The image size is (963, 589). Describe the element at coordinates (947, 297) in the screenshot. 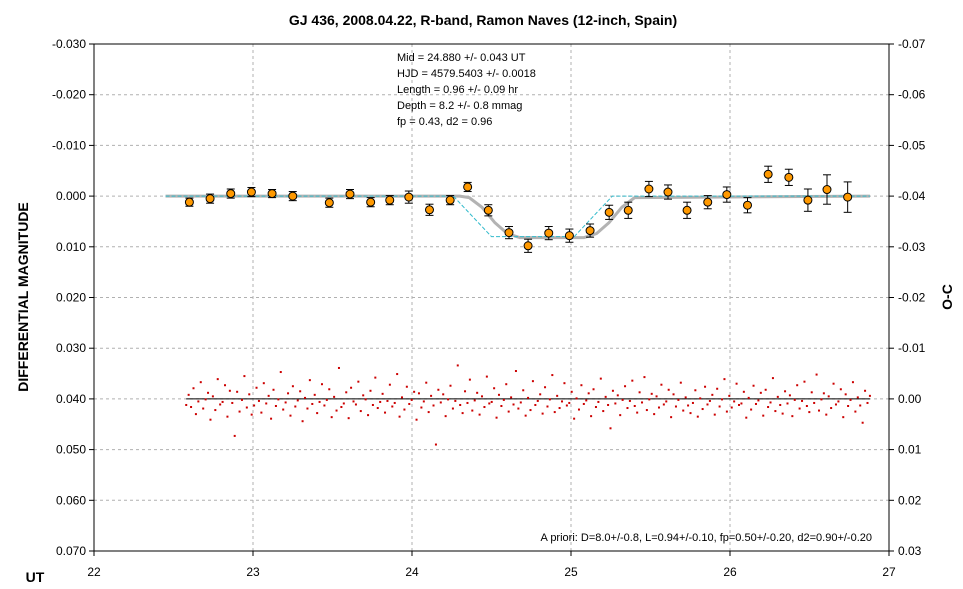

I see `y2-axis-label: O-C` at that location.